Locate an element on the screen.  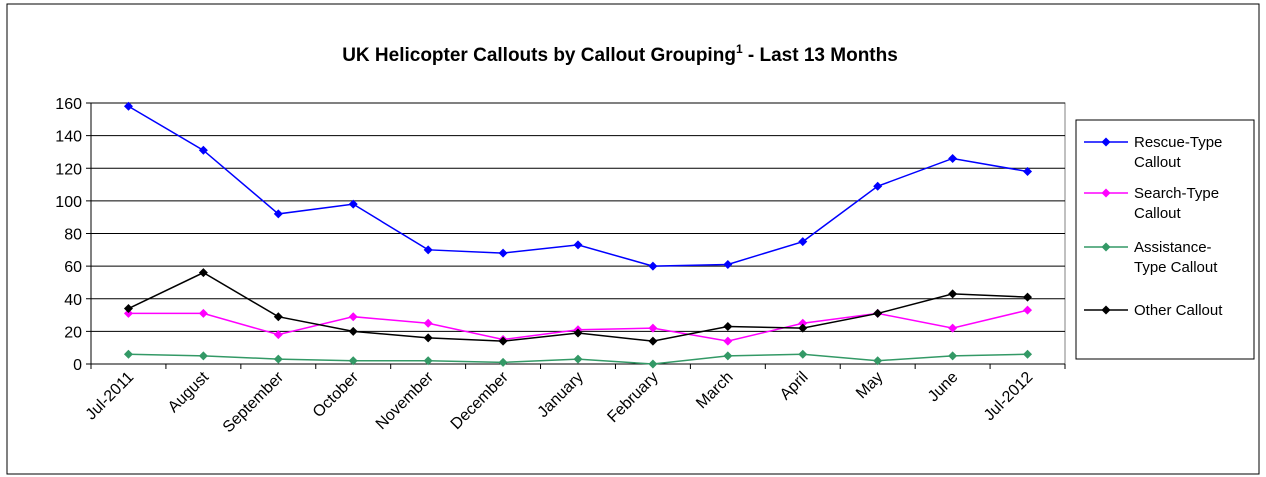
y-axis-ticks: 0 20 40 60 80 100 120 140 160 is located at coordinates (73, 235).